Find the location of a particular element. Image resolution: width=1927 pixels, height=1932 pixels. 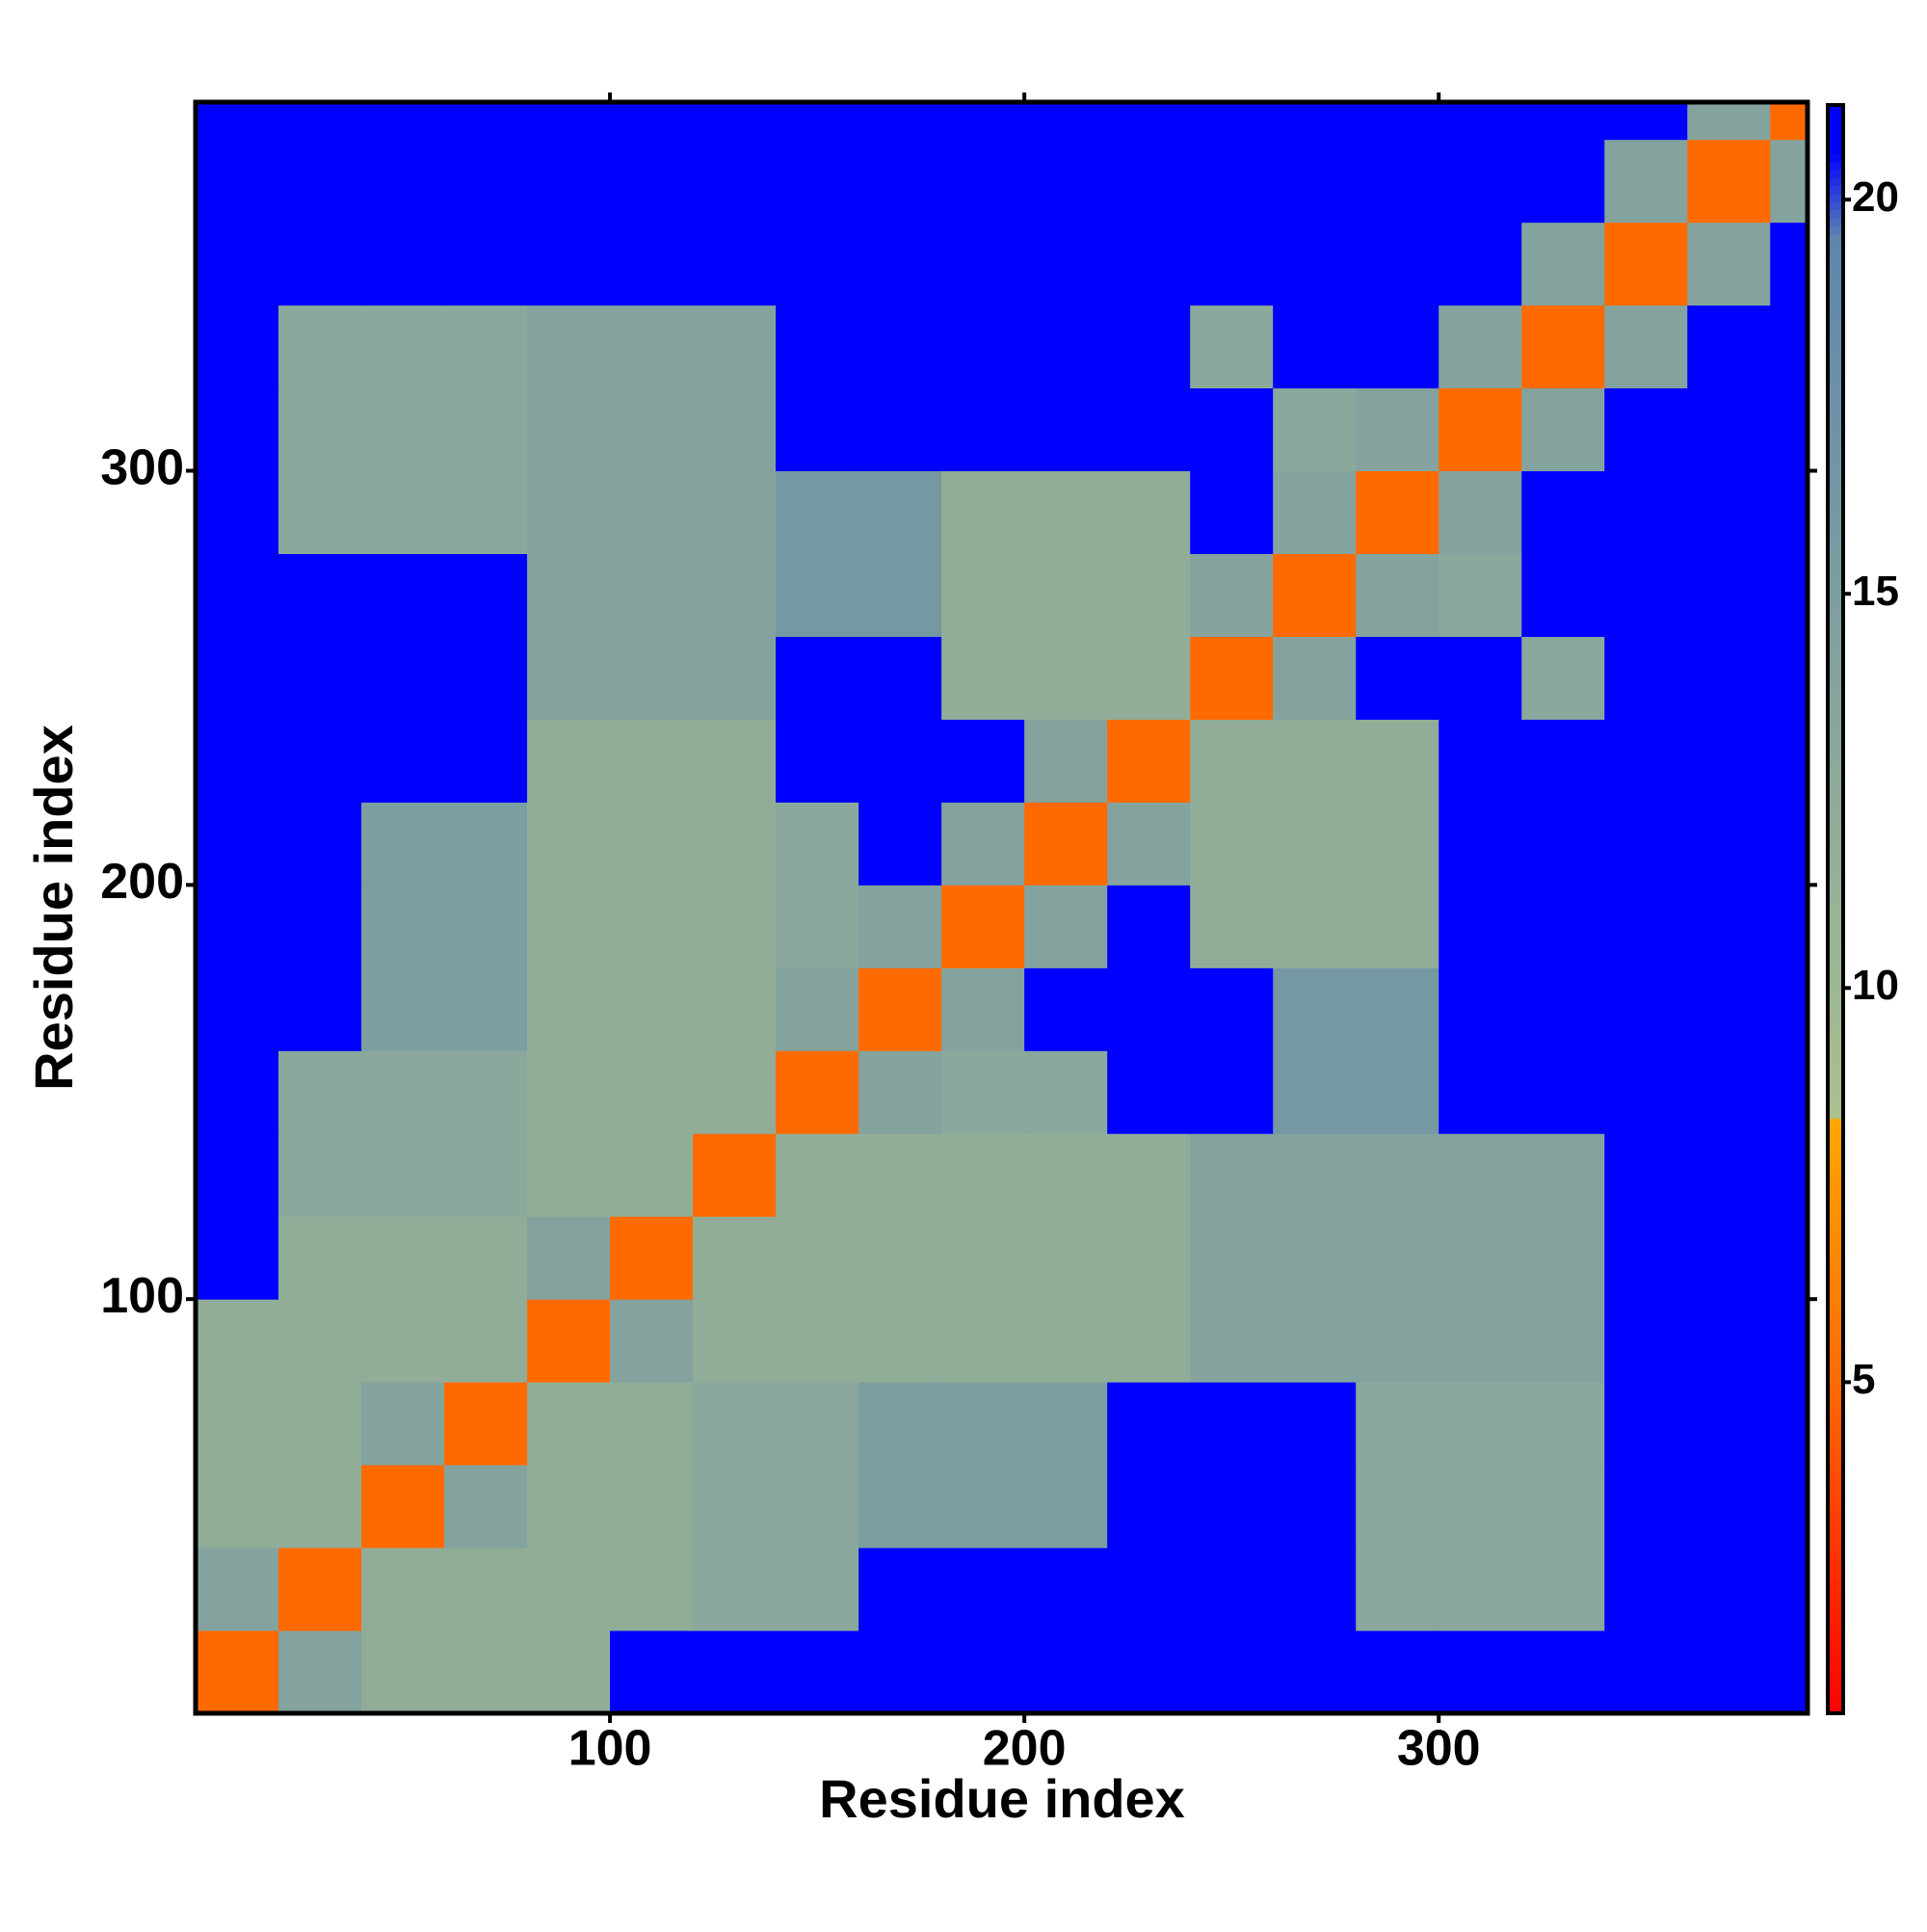

x-tick-label: 200 is located at coordinates (1025, 1749).